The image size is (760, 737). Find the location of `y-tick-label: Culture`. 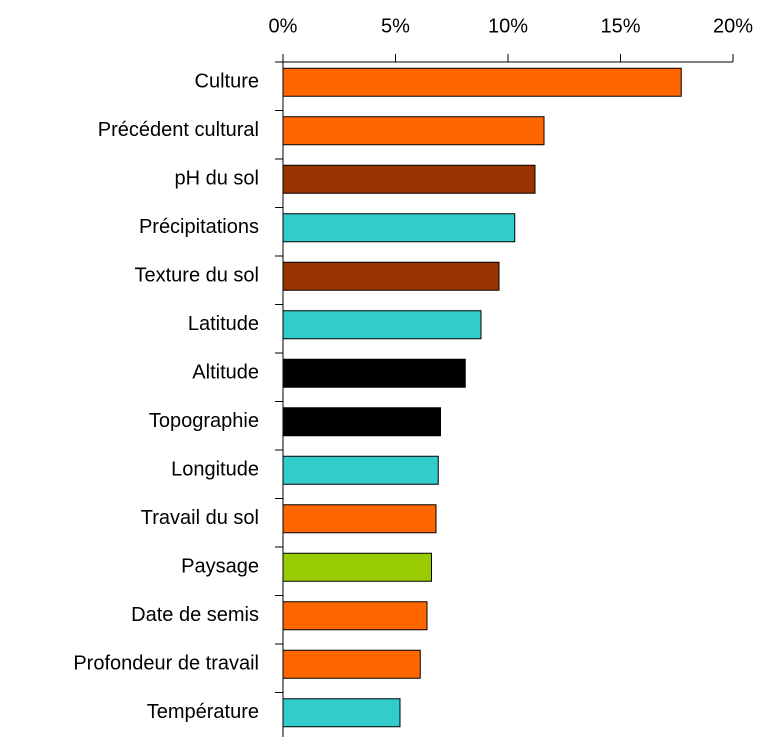

y-tick-label: Culture is located at coordinates (227, 82).